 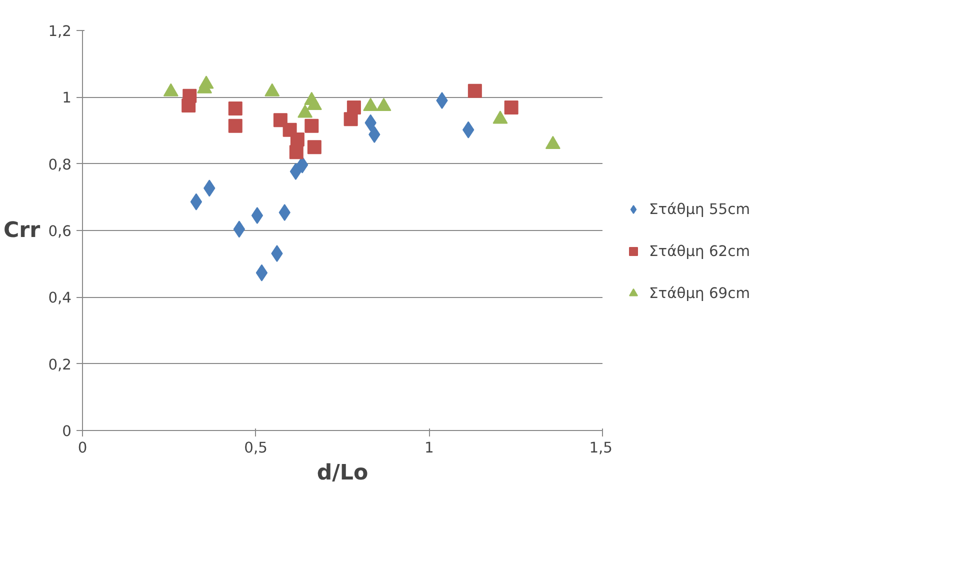 What do you see at coordinates (601, 448) in the screenshot?
I see `x-tick-label: 1,5` at bounding box center [601, 448].